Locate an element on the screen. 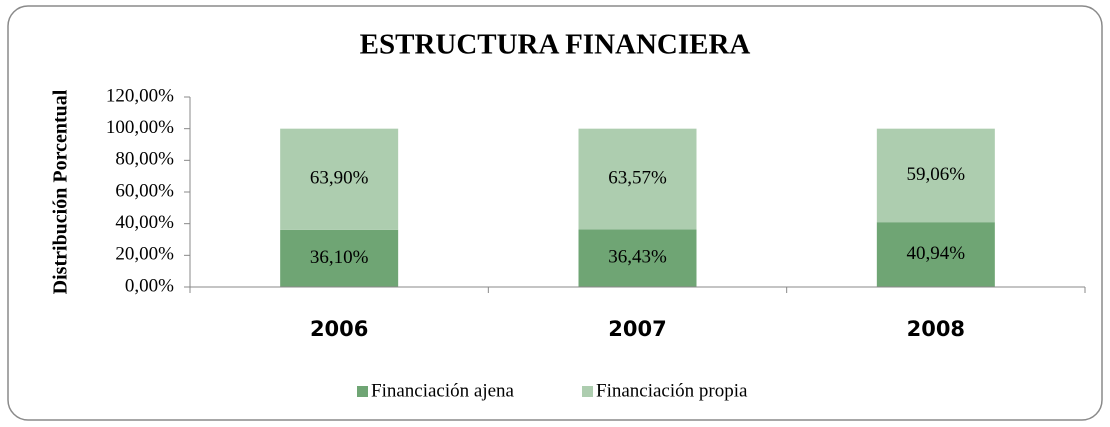  y-axis-label: Distribución Porcentual is located at coordinates (61, 191).